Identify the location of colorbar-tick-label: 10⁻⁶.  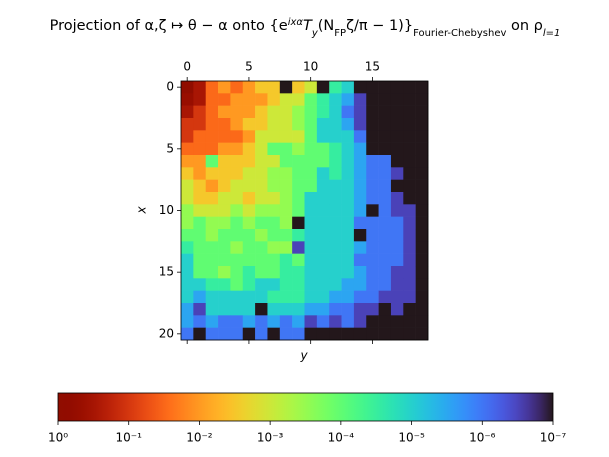
(482, 438).